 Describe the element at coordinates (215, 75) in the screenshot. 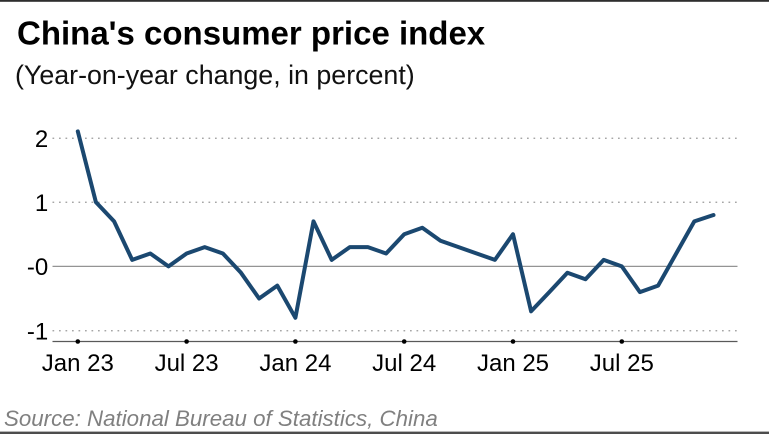

I see `svg-text:(Year-on-year change, in perce: (Year-on-year change, in percent)` at that location.